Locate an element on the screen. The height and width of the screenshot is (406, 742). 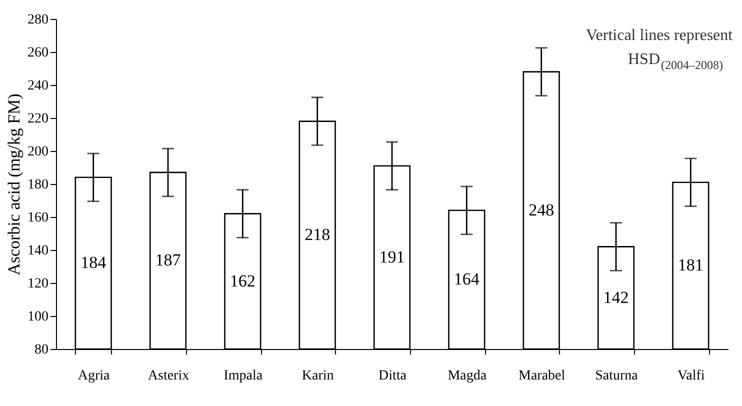
x-tick-label: Agria is located at coordinates (94, 376).